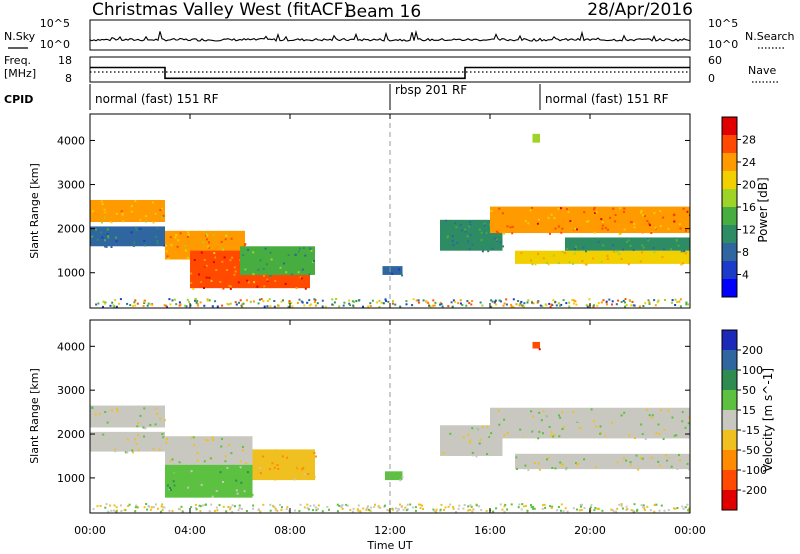 The height and width of the screenshot is (554, 800). Describe the element at coordinates (290, 530) in the screenshot. I see `x-tick-label: 08:00` at that location.